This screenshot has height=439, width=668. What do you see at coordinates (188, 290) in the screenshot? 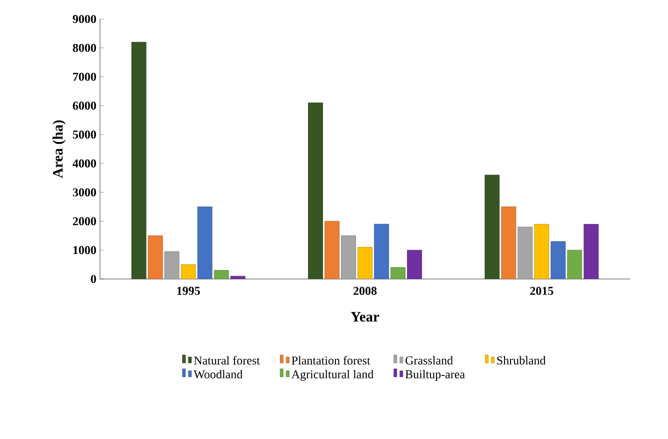
I see `x-tick-label: 1995` at bounding box center [188, 290].